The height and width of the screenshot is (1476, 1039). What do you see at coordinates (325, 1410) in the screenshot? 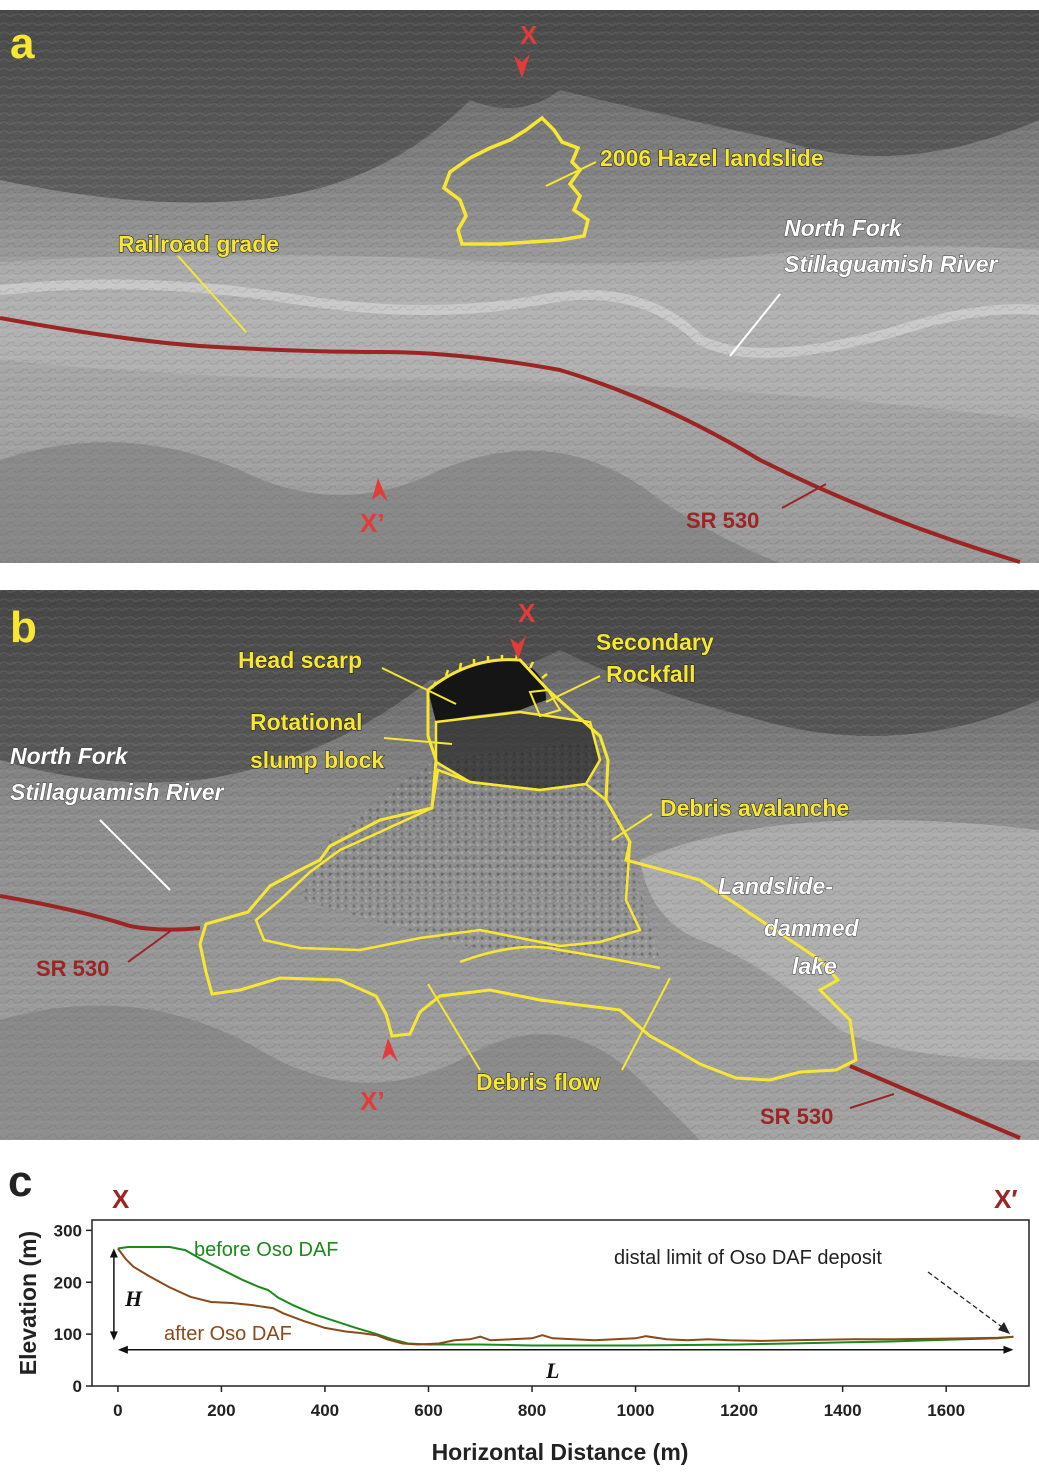
I see `x-tick-label-2: 400` at bounding box center [325, 1410].